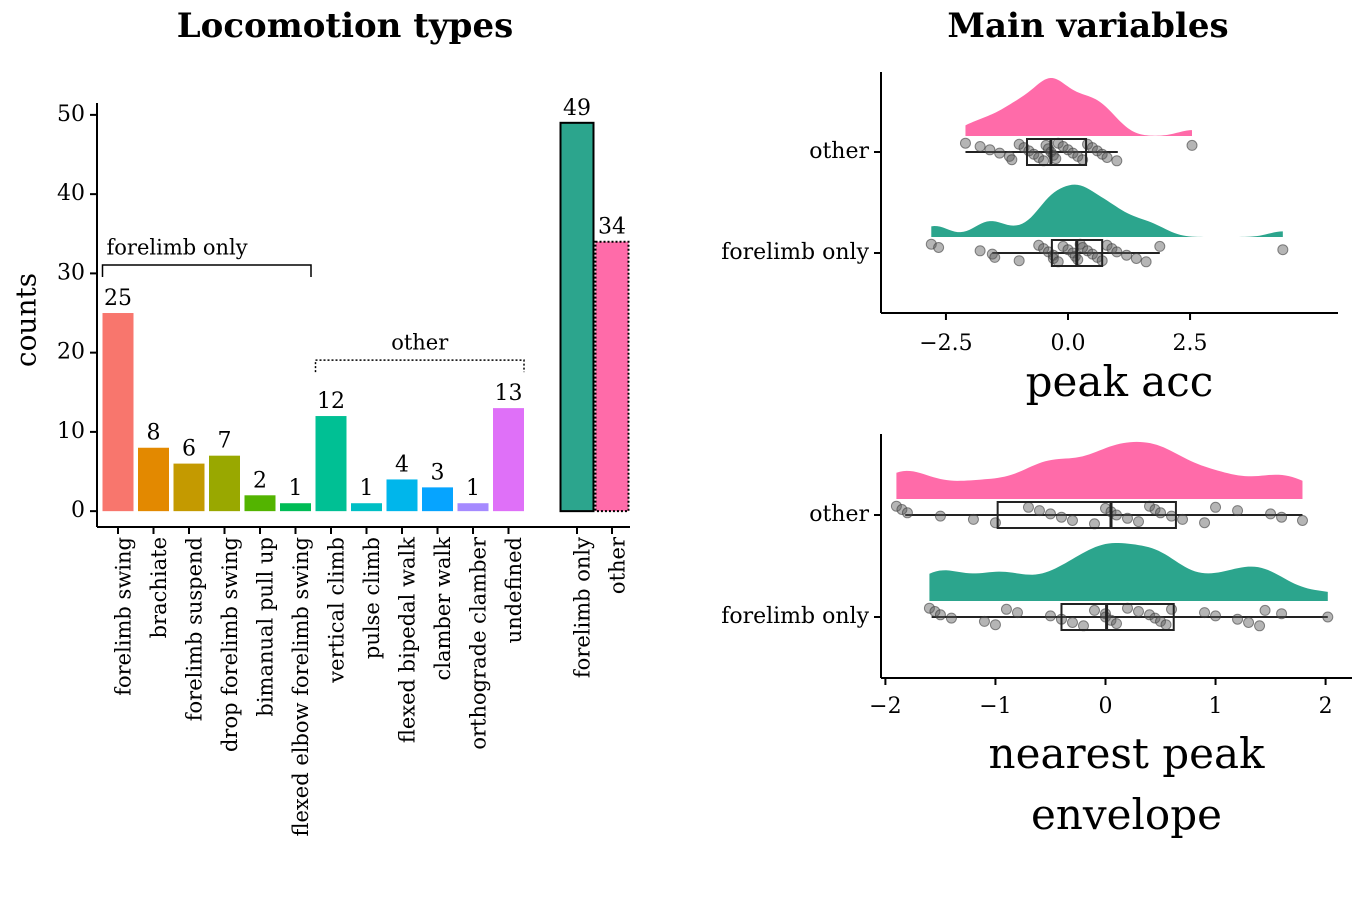  What do you see at coordinates (402, 464) in the screenshot?
I see `data-label: 4` at bounding box center [402, 464].